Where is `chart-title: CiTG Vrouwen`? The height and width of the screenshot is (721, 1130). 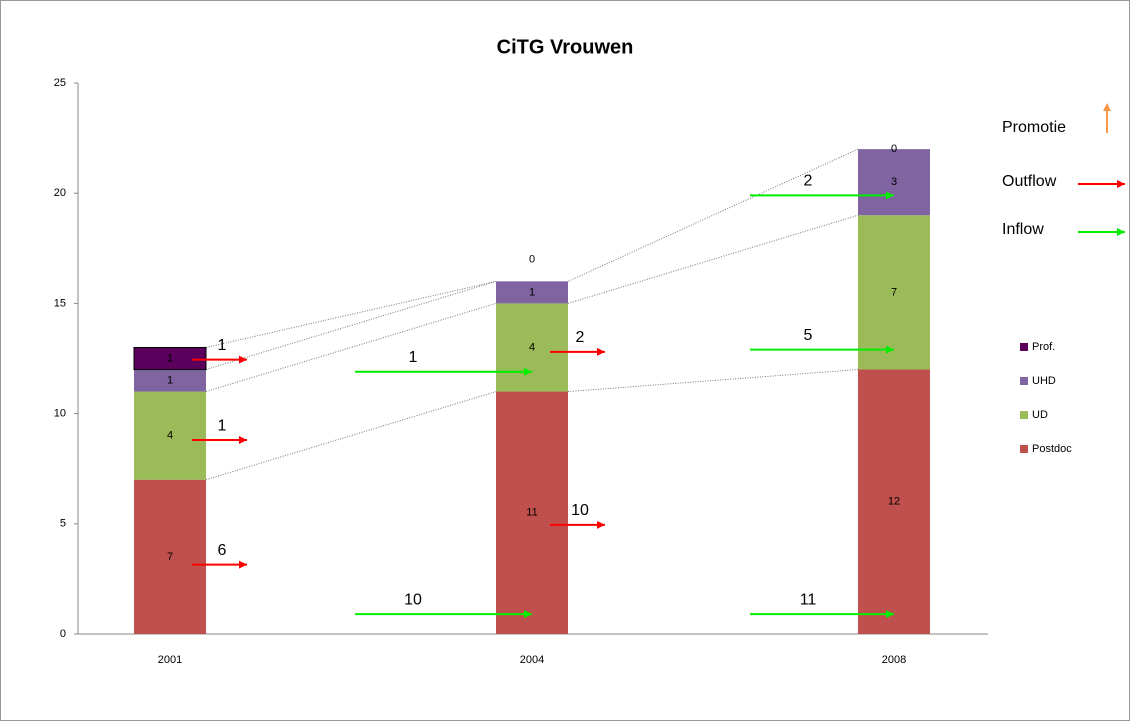
chart-title: CiTG Vrouwen is located at coordinates (565, 47).